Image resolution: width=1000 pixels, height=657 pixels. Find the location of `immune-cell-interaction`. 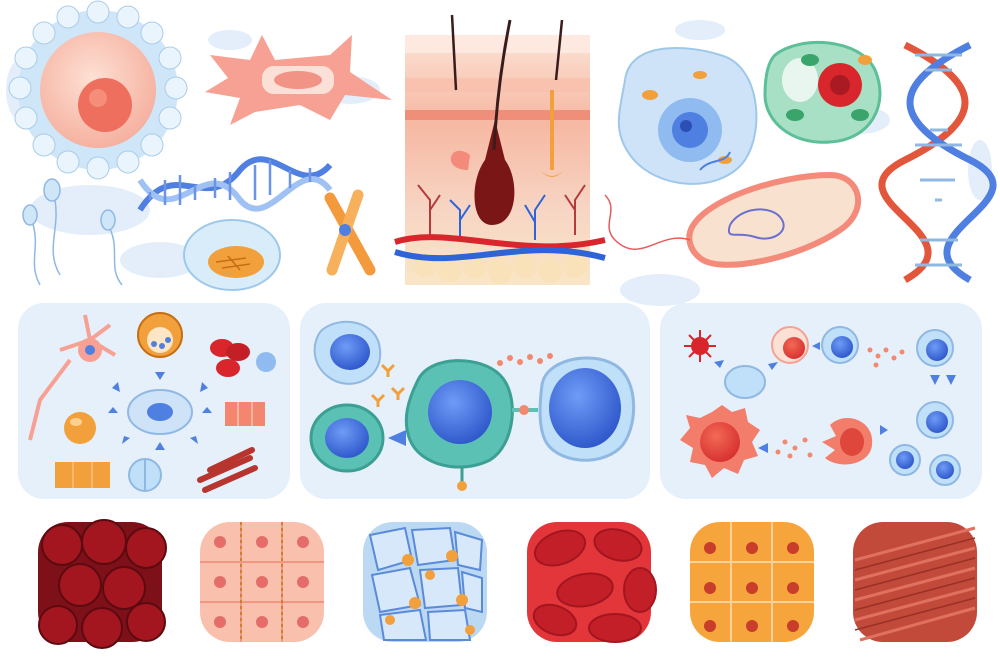

immune-cell-interaction is located at coordinates (475, 401).